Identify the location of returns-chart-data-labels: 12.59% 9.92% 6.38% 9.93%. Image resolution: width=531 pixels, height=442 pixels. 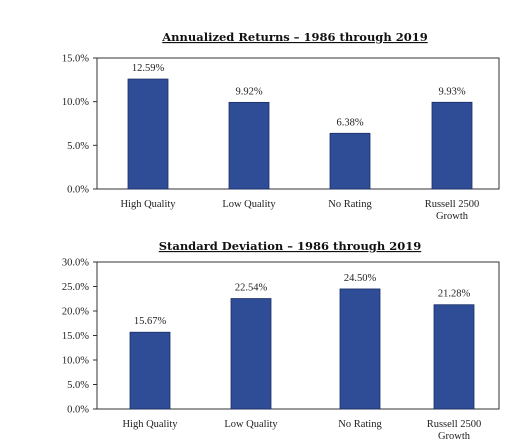
(299, 95).